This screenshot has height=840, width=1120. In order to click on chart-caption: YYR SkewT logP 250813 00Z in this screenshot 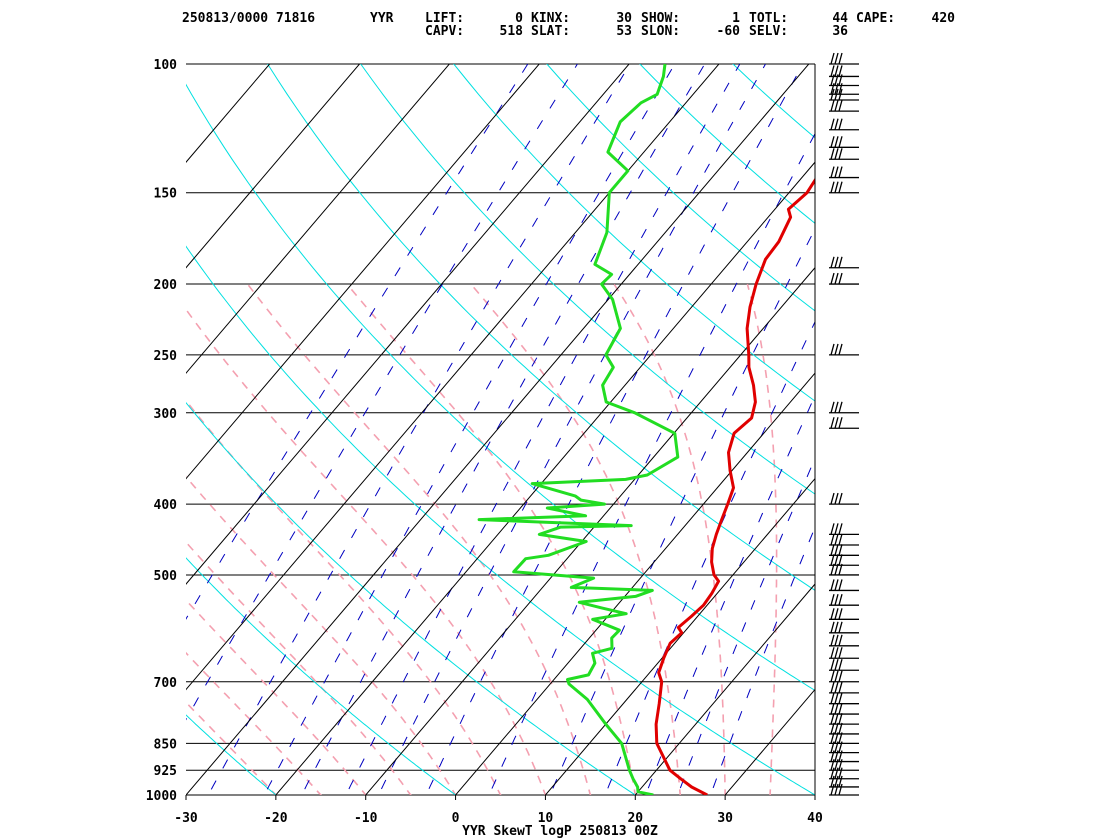, I will do `click(560, 831)`.